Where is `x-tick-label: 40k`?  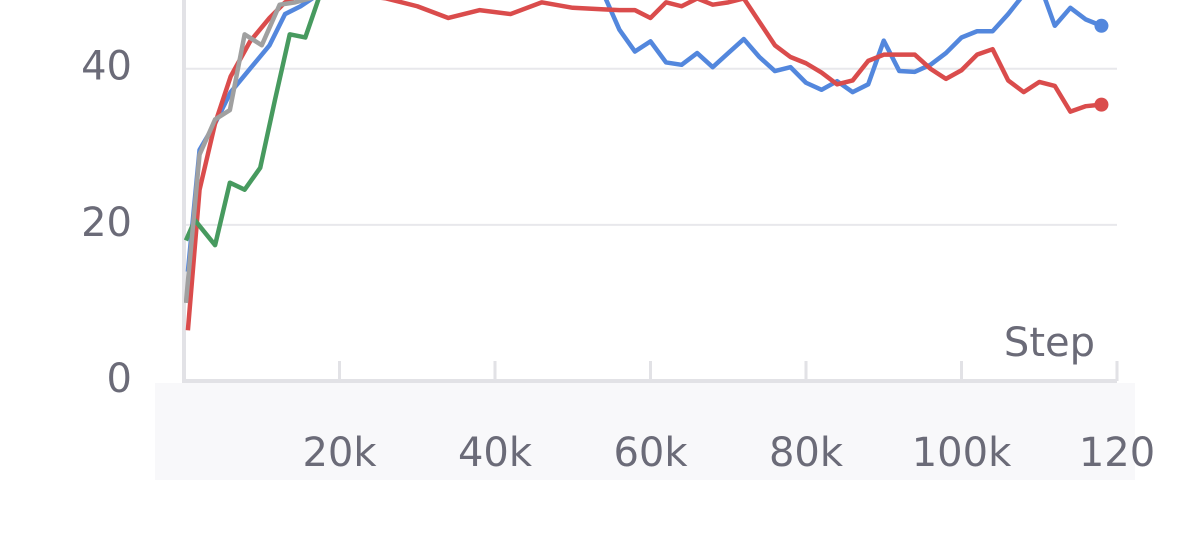
x-tick-label: 40k is located at coordinates (495, 453).